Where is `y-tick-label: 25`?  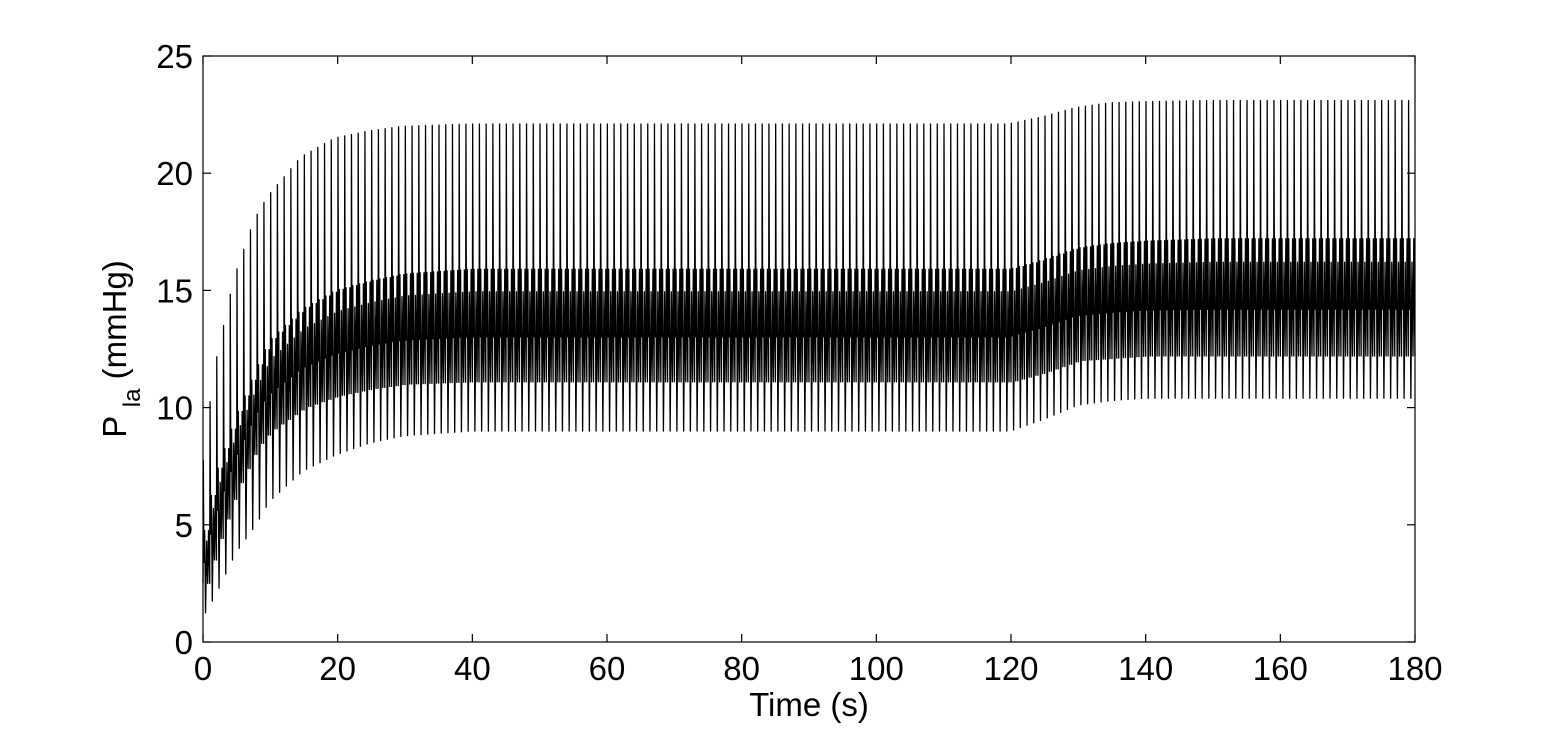
y-tick-label: 25 is located at coordinates (174, 56).